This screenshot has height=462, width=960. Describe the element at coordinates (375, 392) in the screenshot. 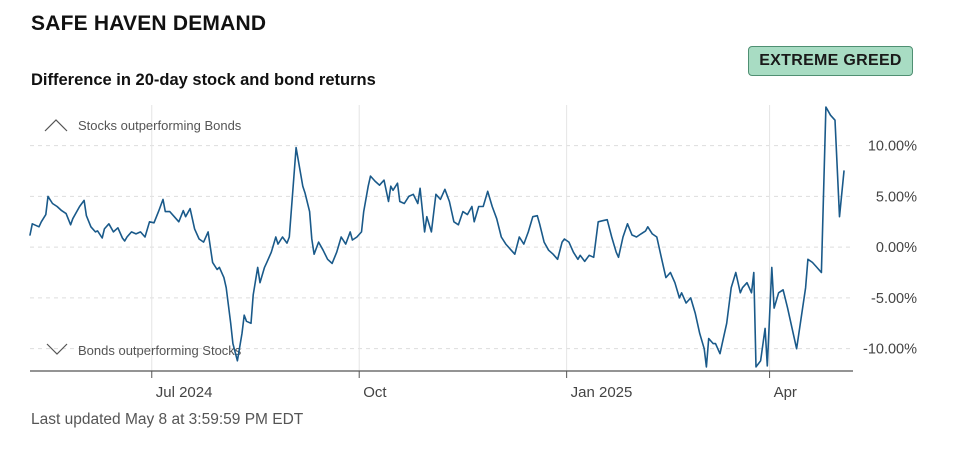

I see `x-tick-label: Oct` at that location.